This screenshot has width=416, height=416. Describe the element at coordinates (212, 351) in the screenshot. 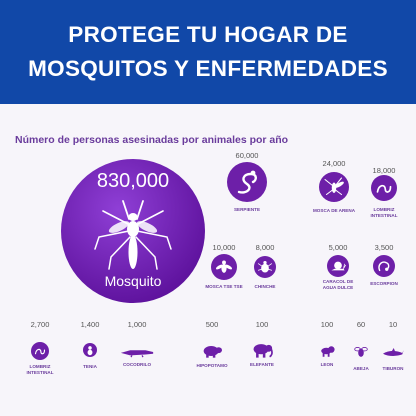

I see `hippo-icon` at that location.